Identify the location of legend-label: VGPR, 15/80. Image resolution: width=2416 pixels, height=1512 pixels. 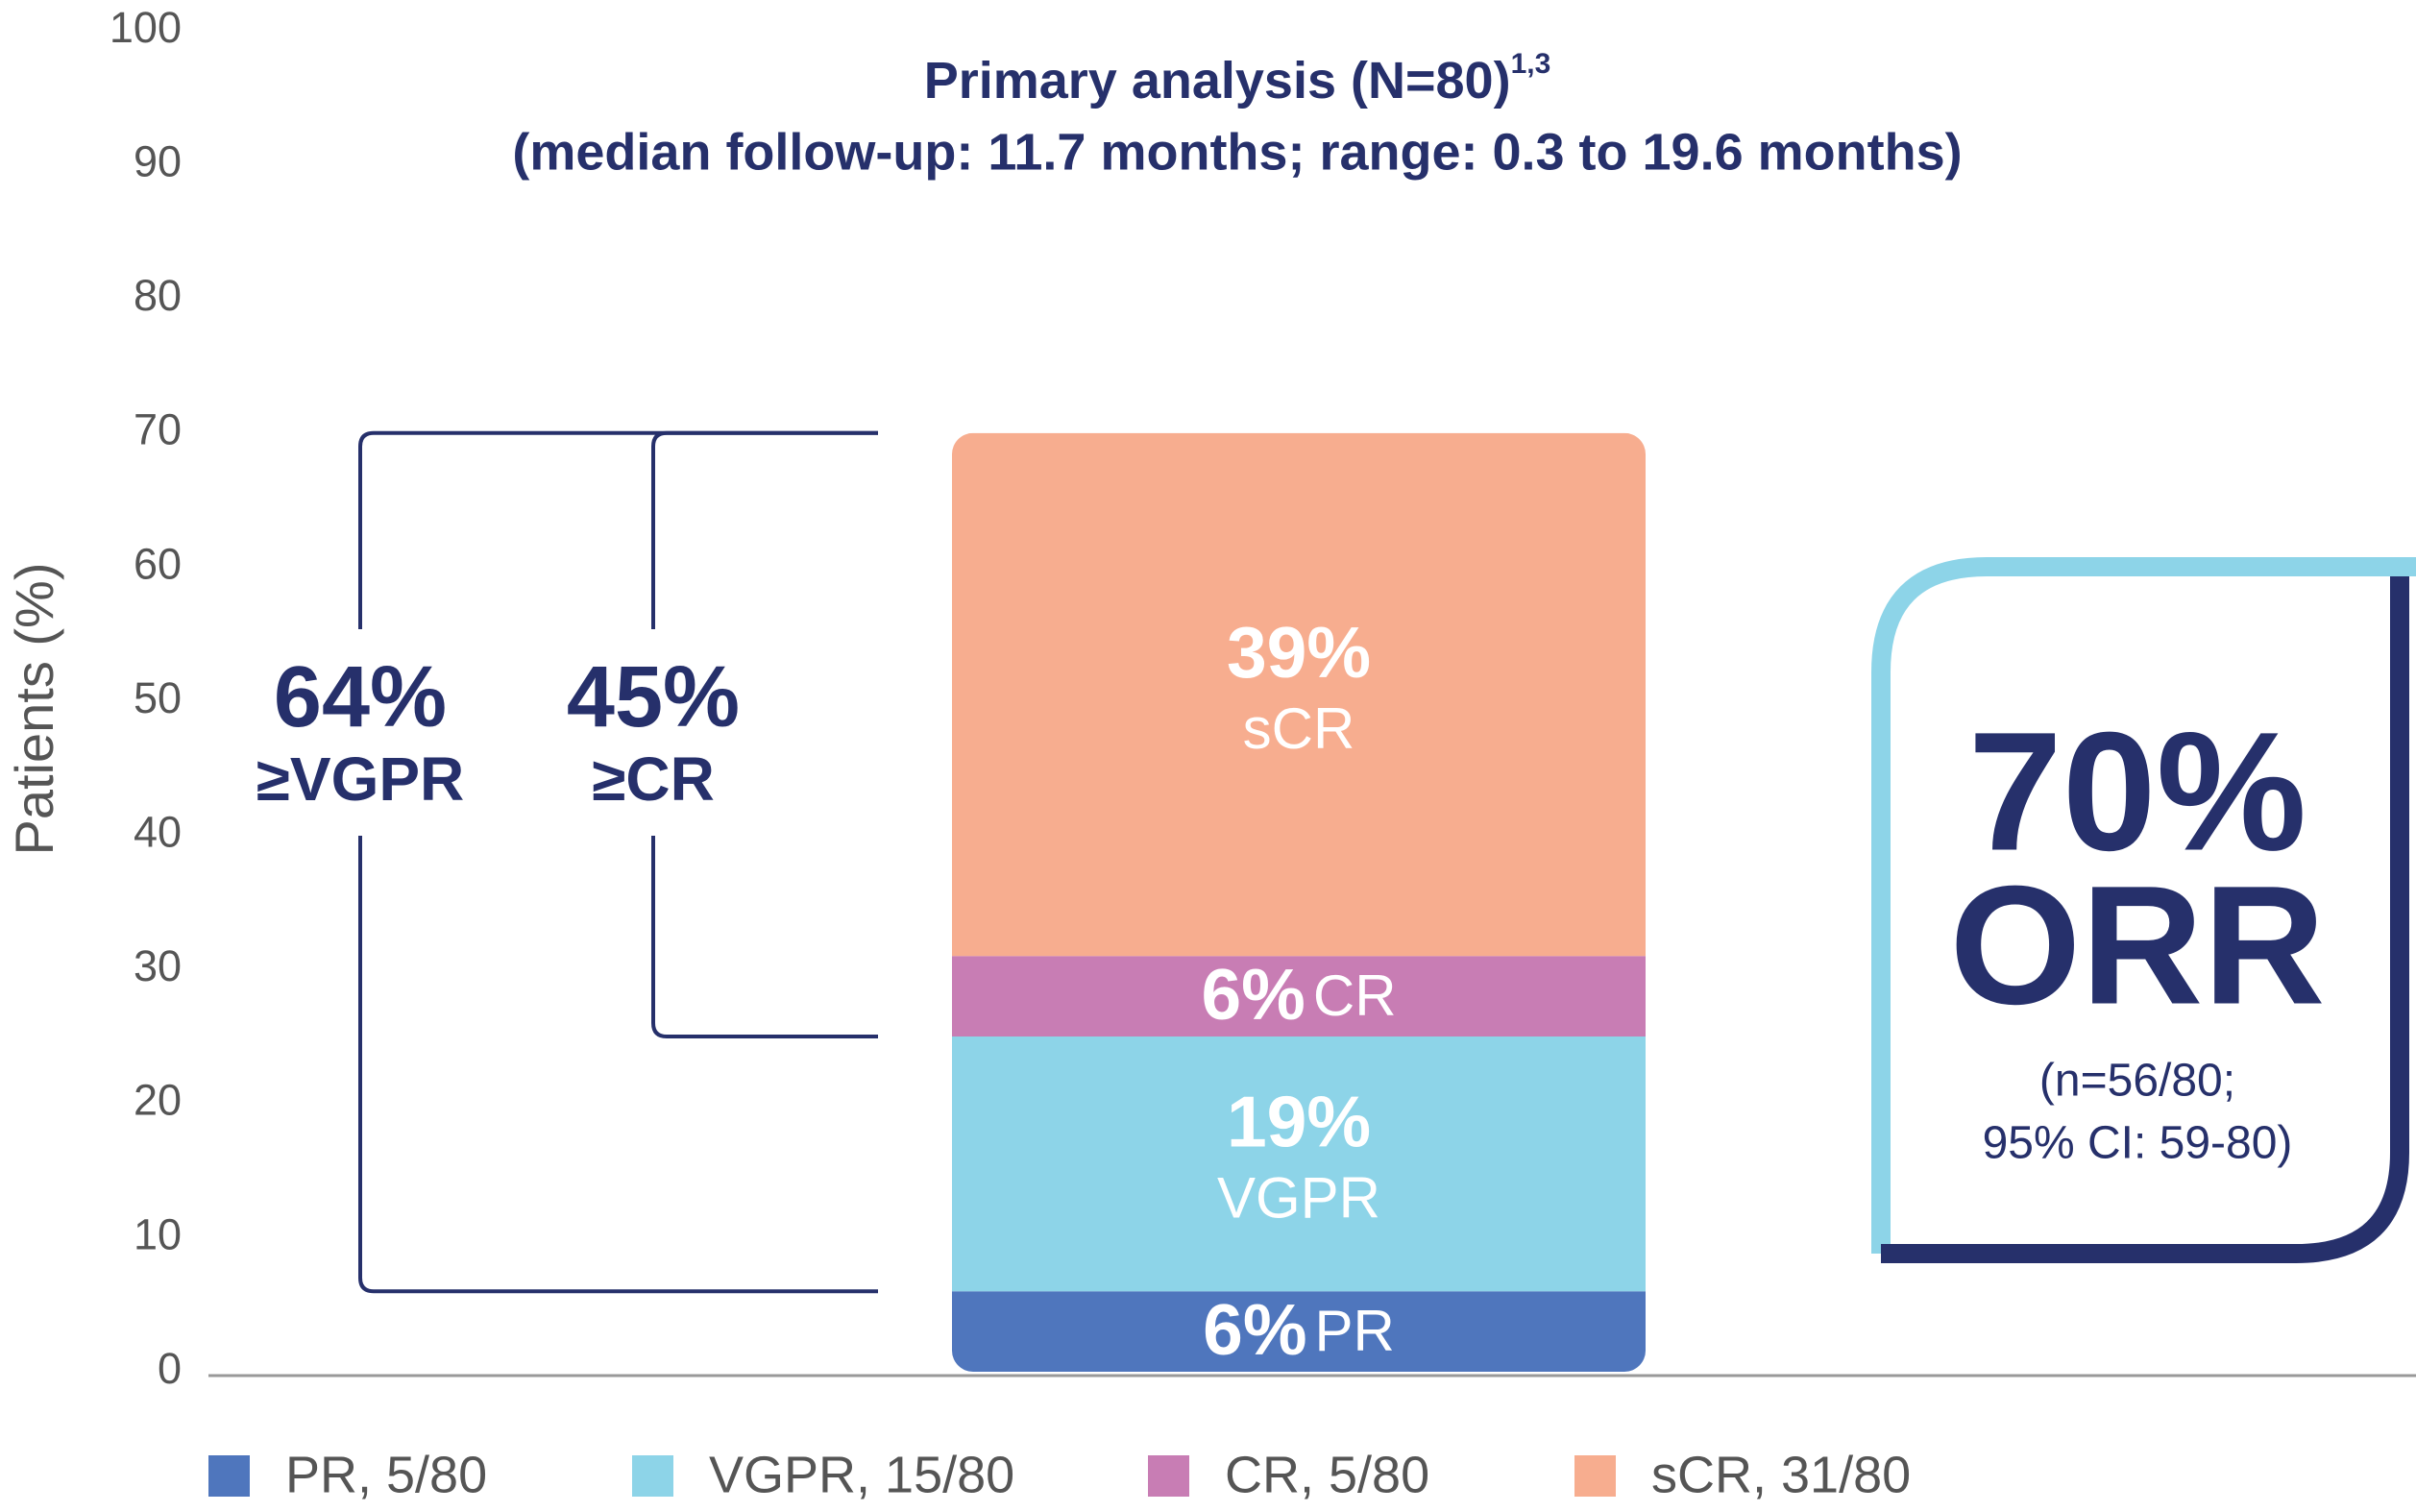
(861, 1474).